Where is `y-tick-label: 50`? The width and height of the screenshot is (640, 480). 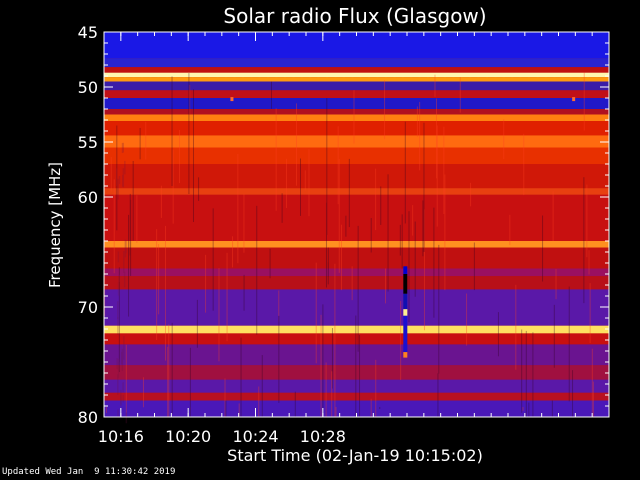
y-tick-label: 50 is located at coordinates (88, 87).